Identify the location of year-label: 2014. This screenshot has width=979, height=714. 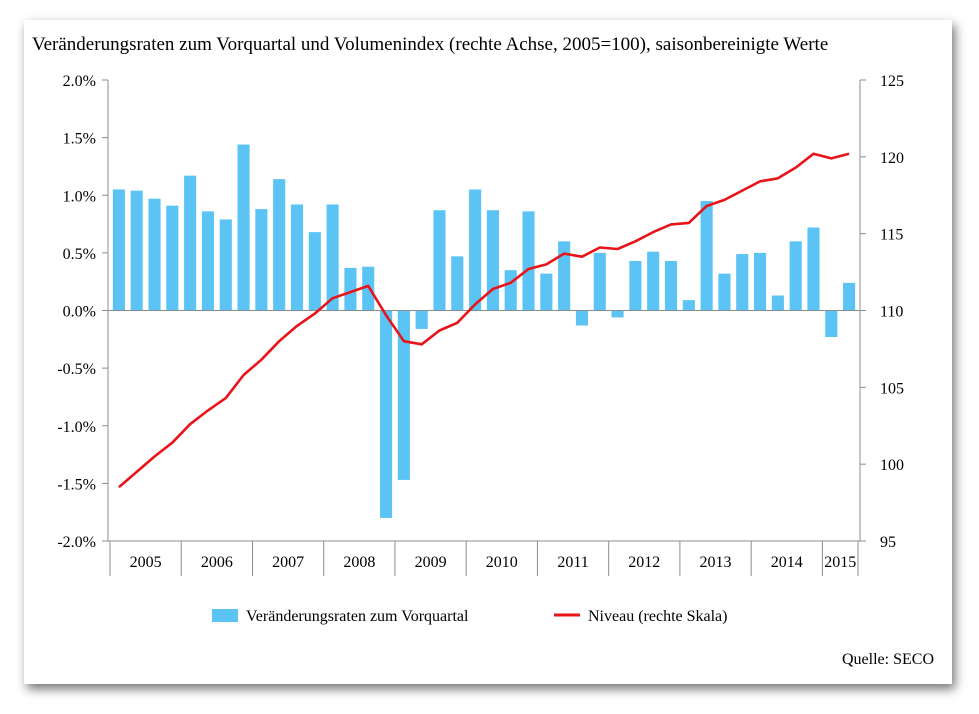
(787, 562).